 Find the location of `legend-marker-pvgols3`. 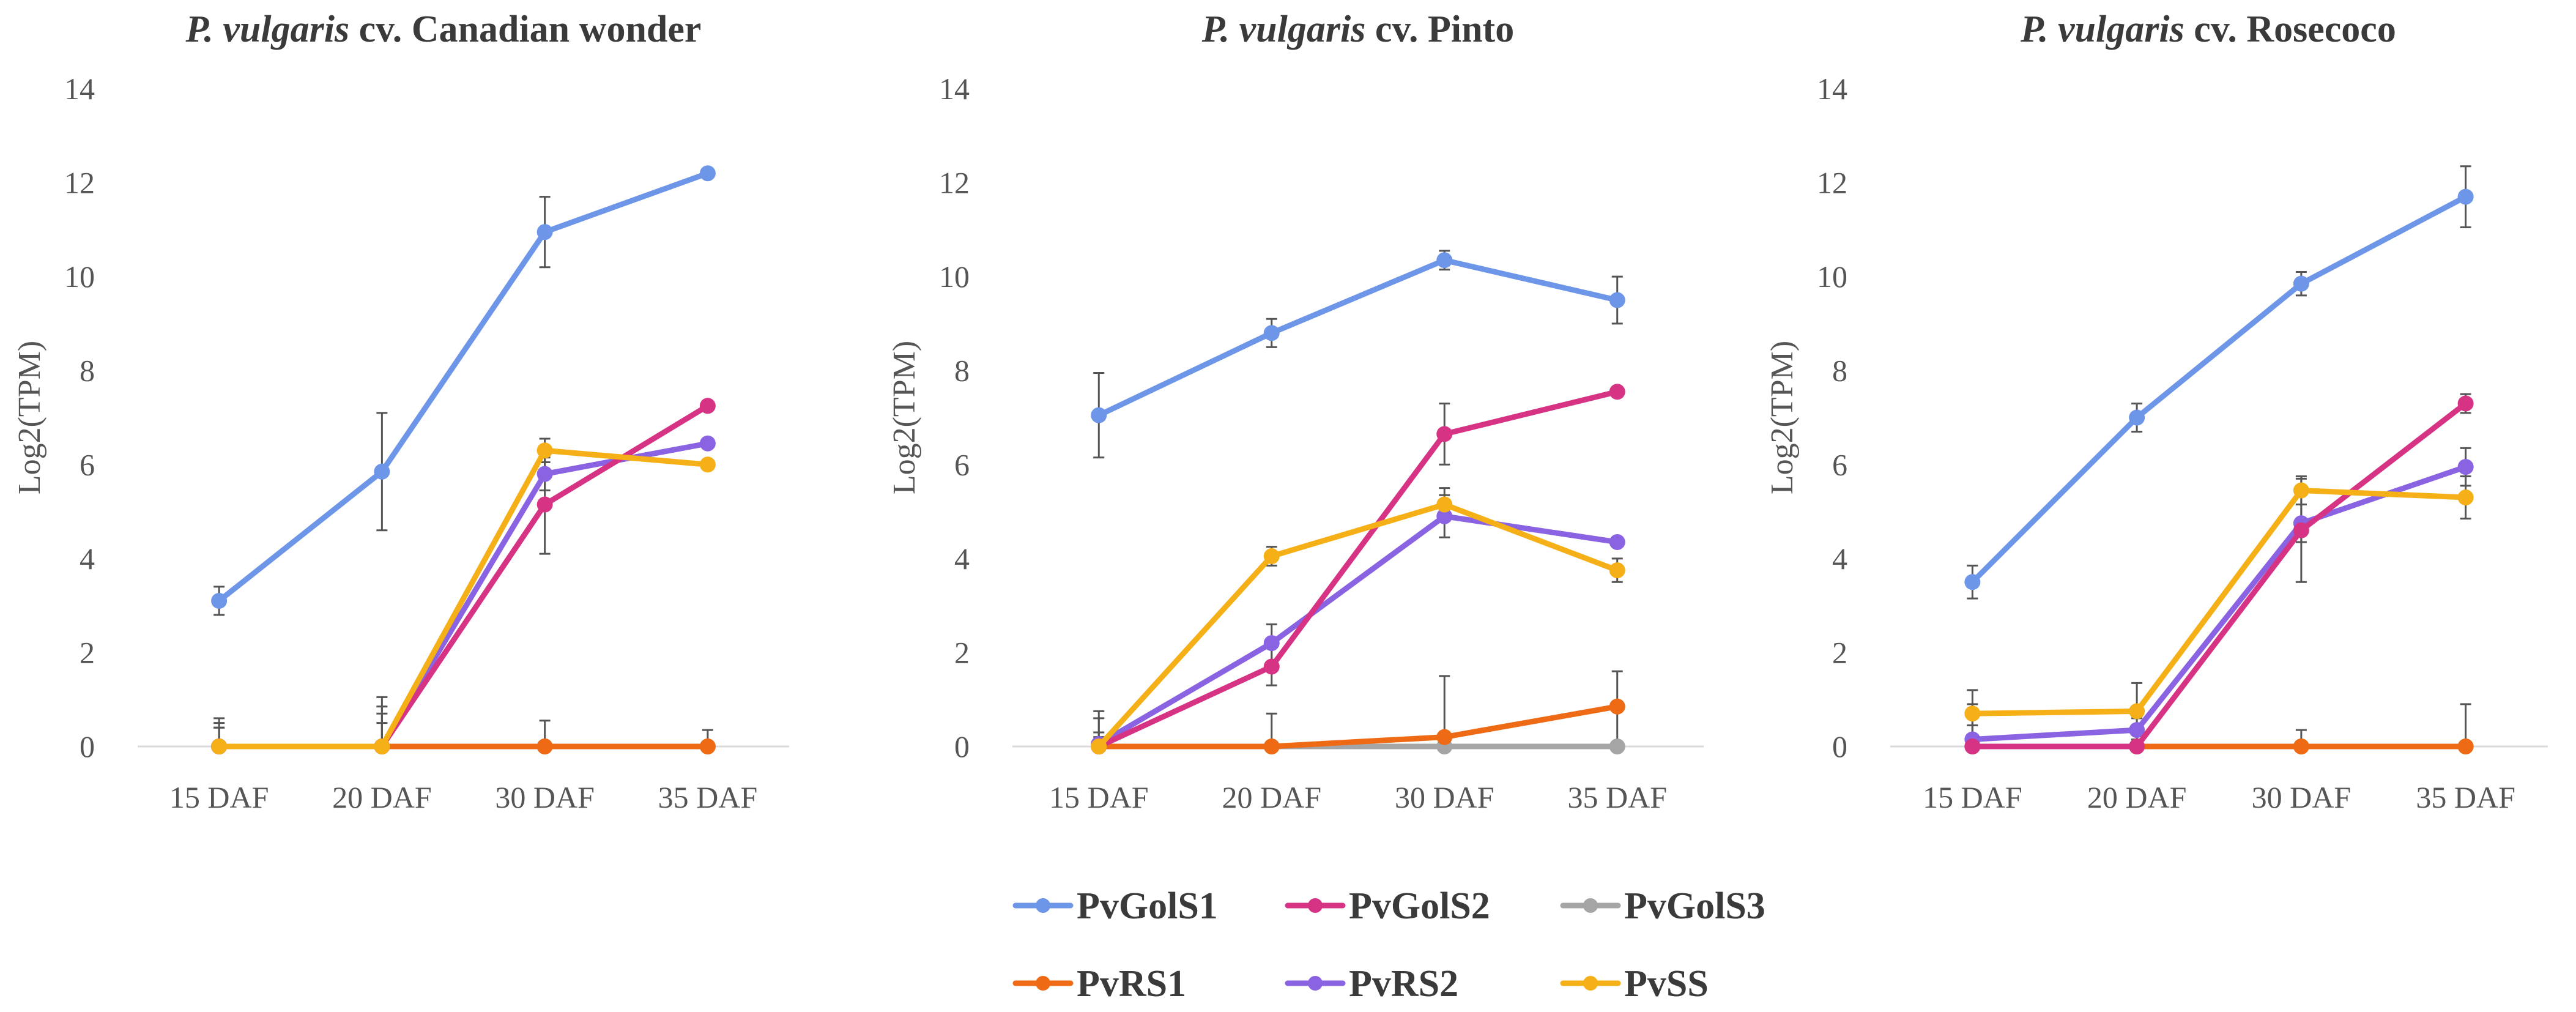

legend-marker-pvgols3 is located at coordinates (1590, 905).